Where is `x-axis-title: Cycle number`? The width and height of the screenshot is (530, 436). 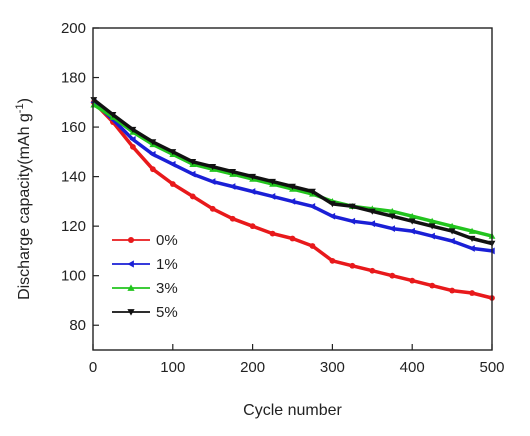 x-axis-title: Cycle number is located at coordinates (292, 410).